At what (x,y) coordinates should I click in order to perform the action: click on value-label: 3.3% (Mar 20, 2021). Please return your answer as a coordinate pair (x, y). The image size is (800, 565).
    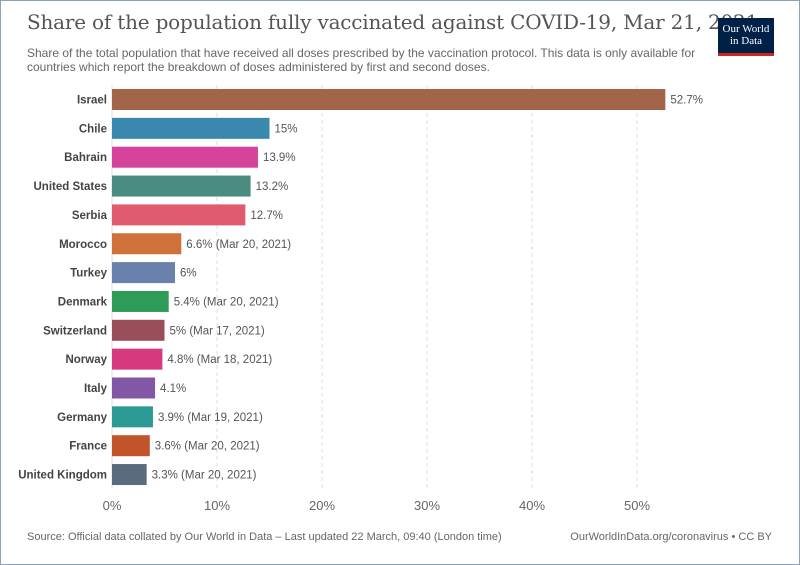
    Looking at the image, I should click on (204, 476).